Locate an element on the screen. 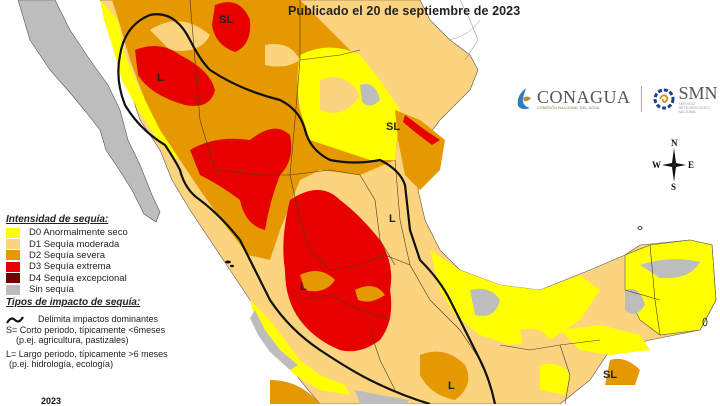 The width and height of the screenshot is (720, 406). compass-south: S is located at coordinates (674, 187).